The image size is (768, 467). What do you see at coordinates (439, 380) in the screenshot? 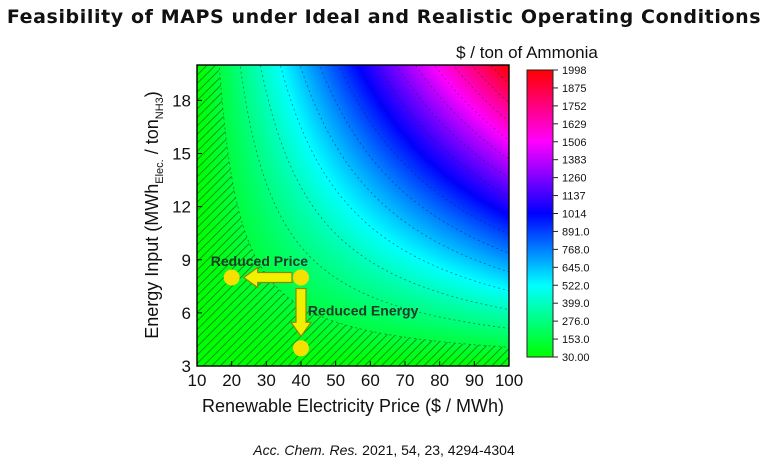
I see `x-tick-label: 80` at bounding box center [439, 380].